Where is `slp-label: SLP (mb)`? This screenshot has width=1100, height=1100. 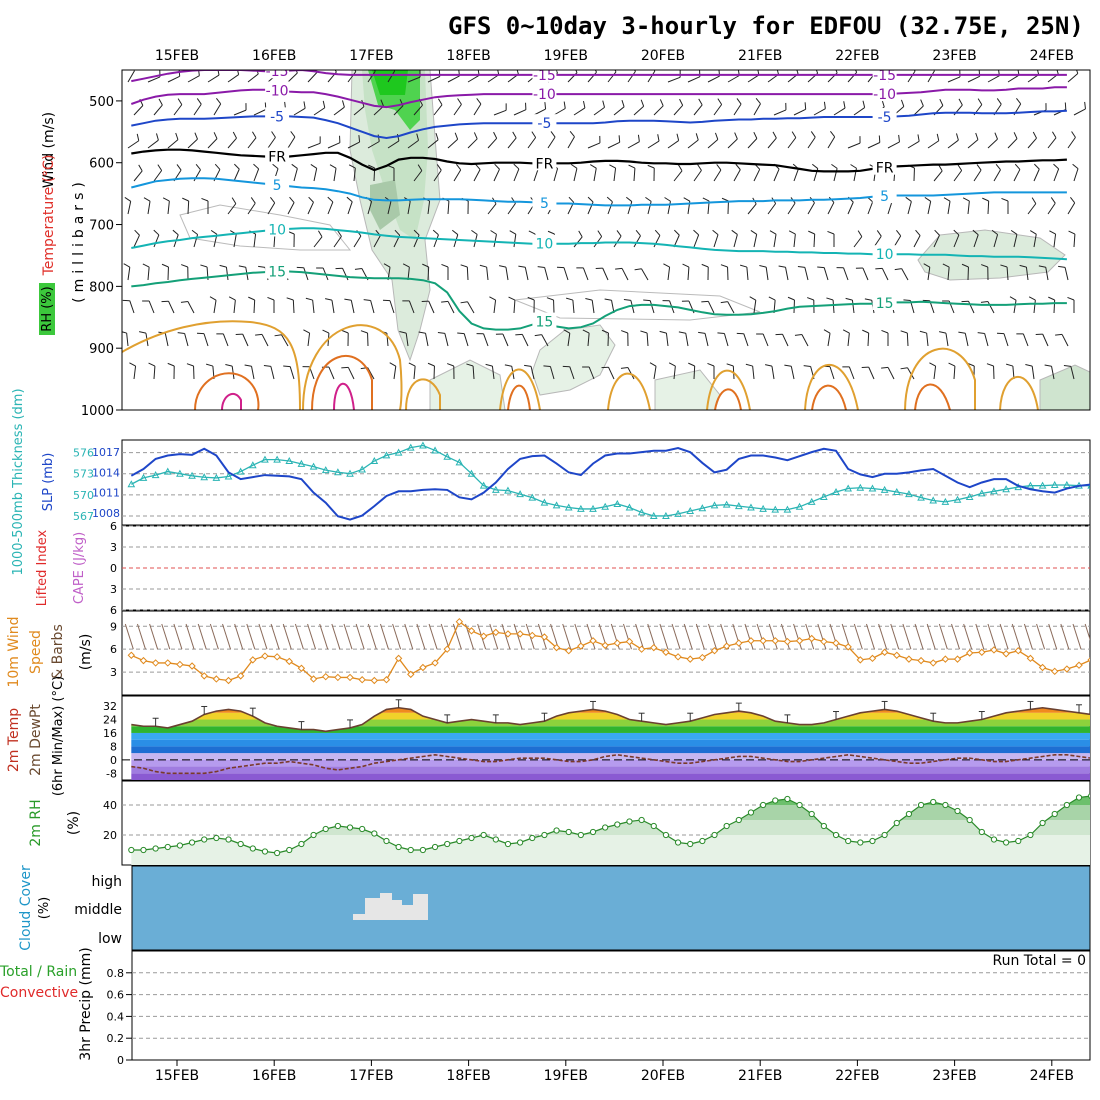 slp-label: SLP (mb) is located at coordinates (48, 482).